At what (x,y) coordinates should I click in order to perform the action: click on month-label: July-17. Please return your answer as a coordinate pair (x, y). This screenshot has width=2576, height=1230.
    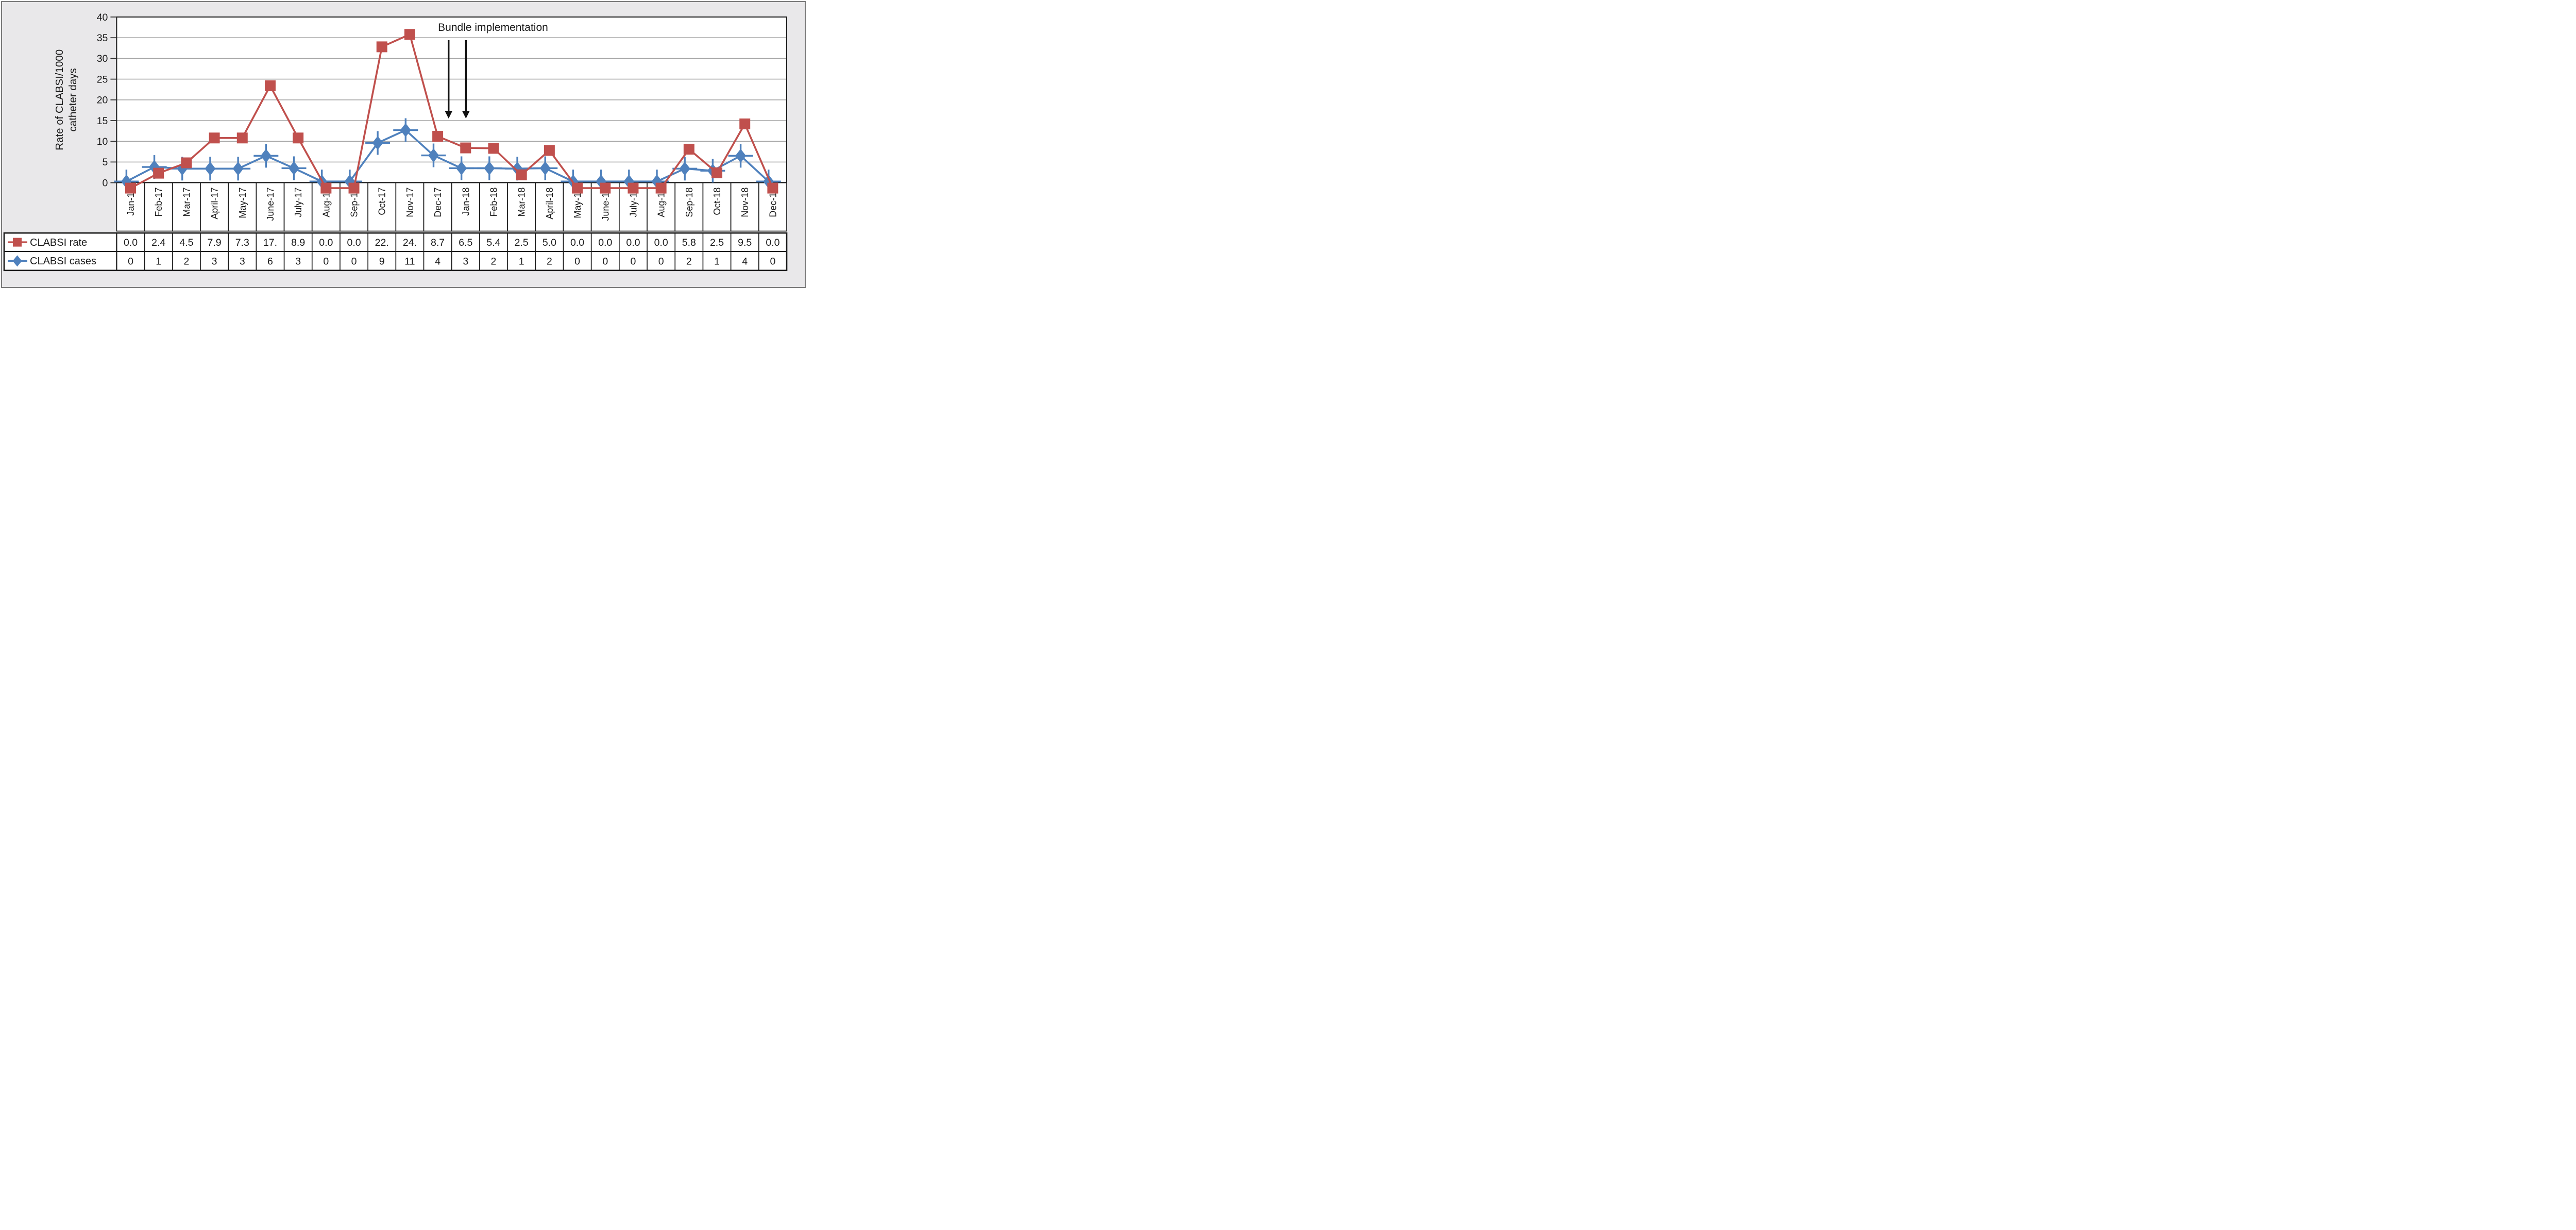
    Looking at the image, I should click on (298, 203).